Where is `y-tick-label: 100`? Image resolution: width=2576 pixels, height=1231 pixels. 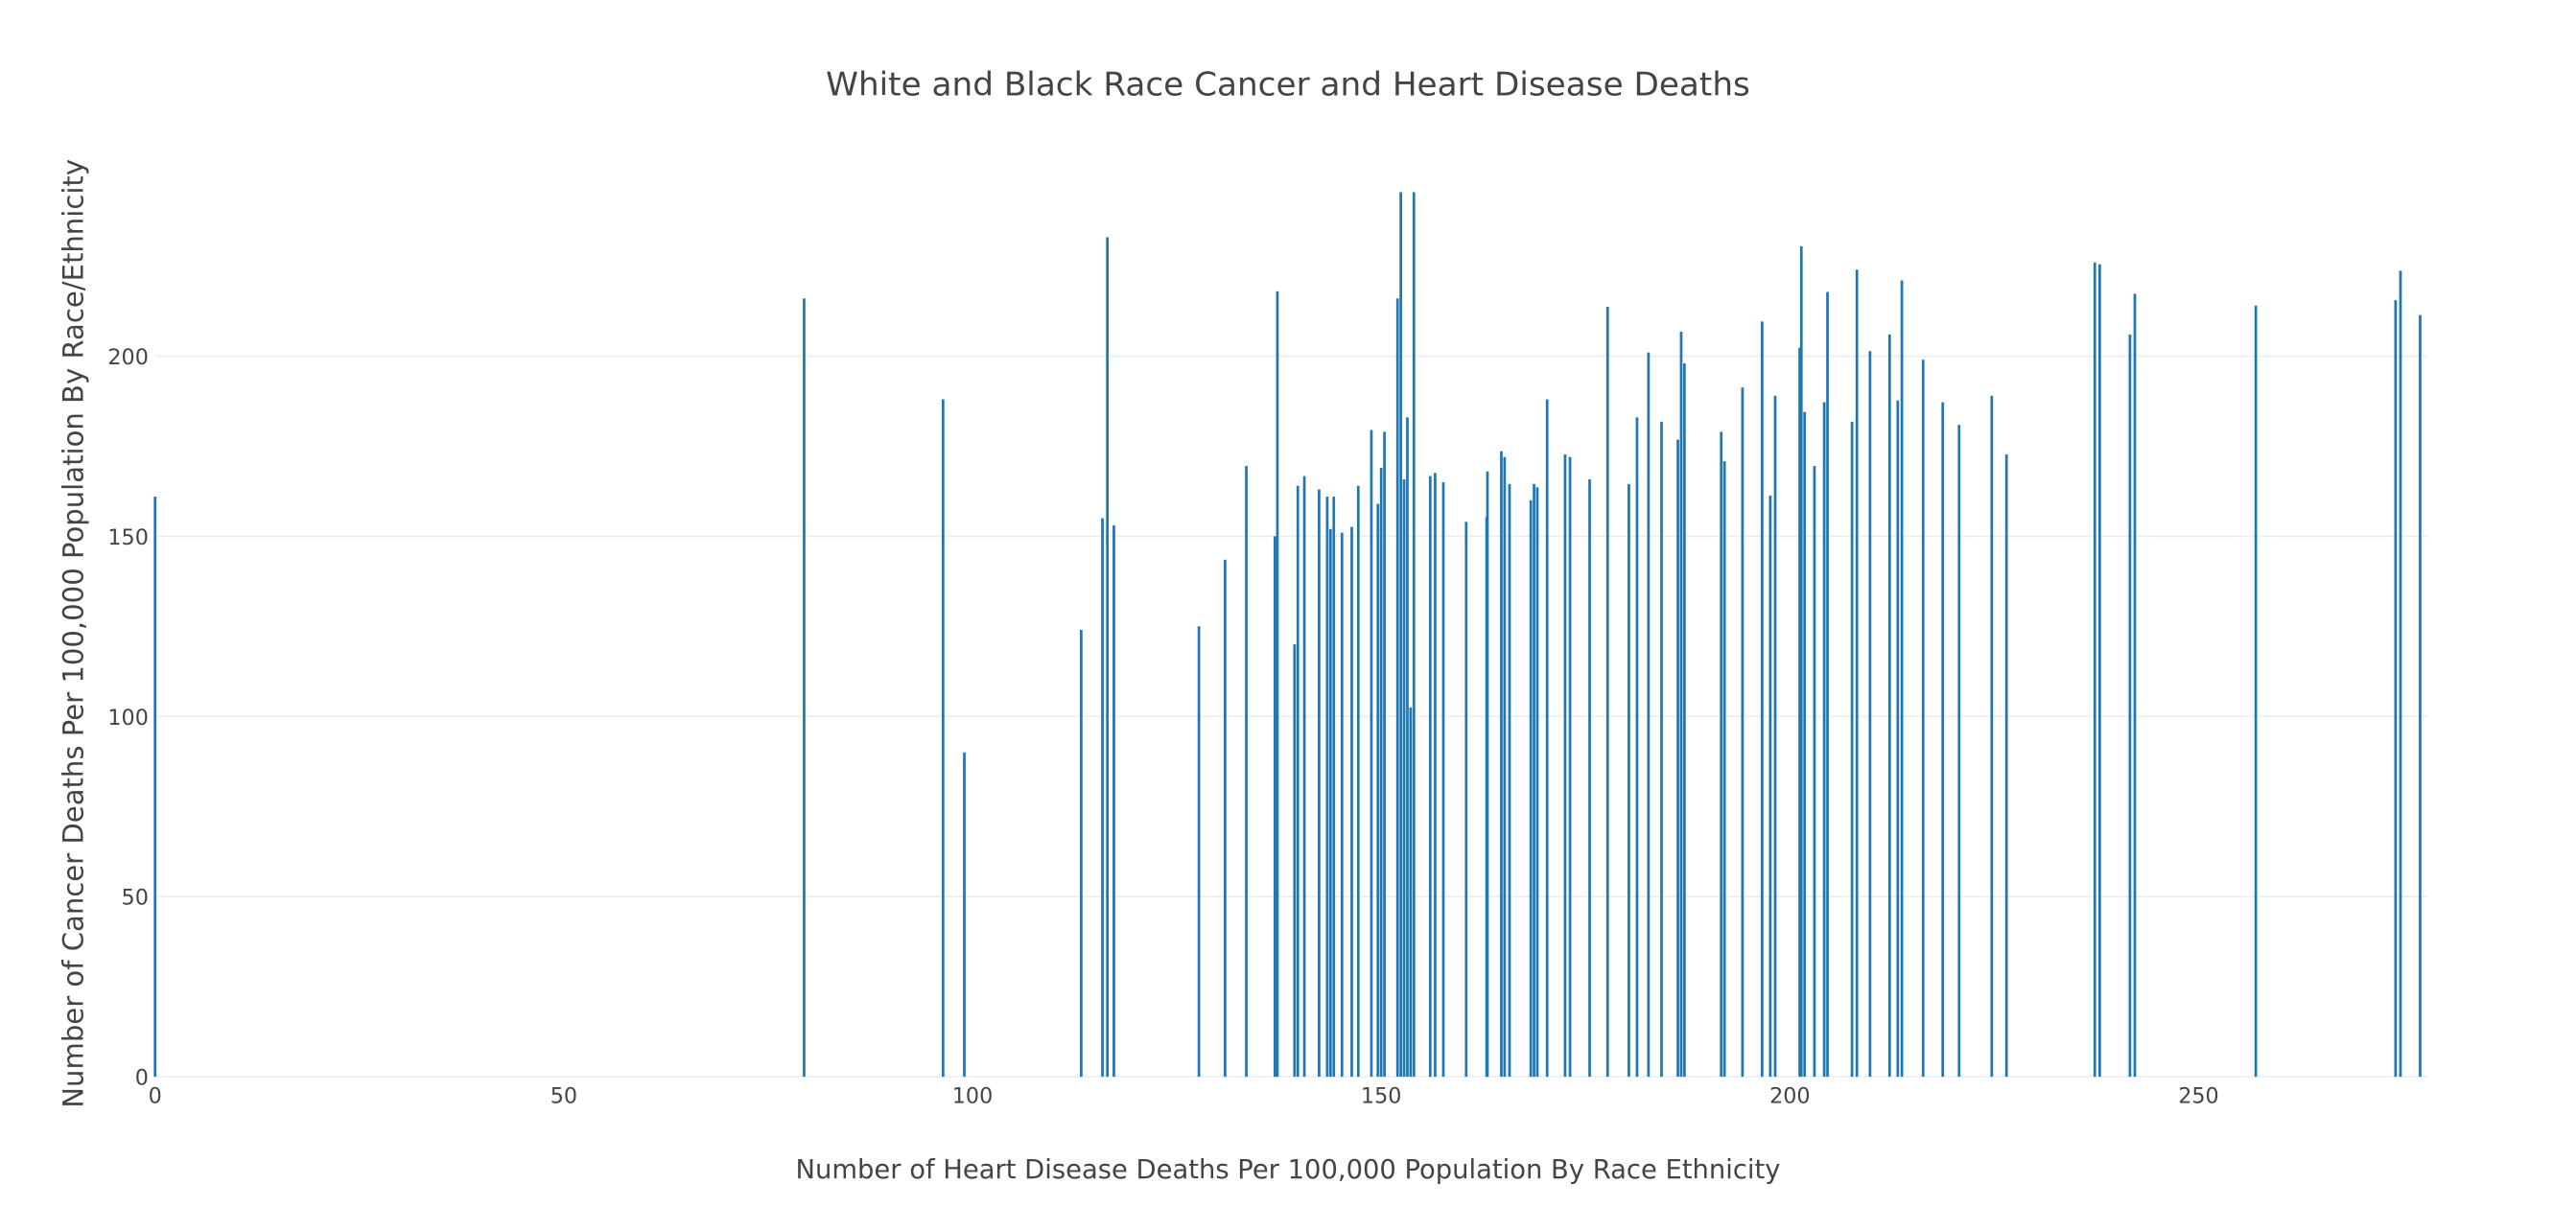
y-tick-label: 100 is located at coordinates (127, 719).